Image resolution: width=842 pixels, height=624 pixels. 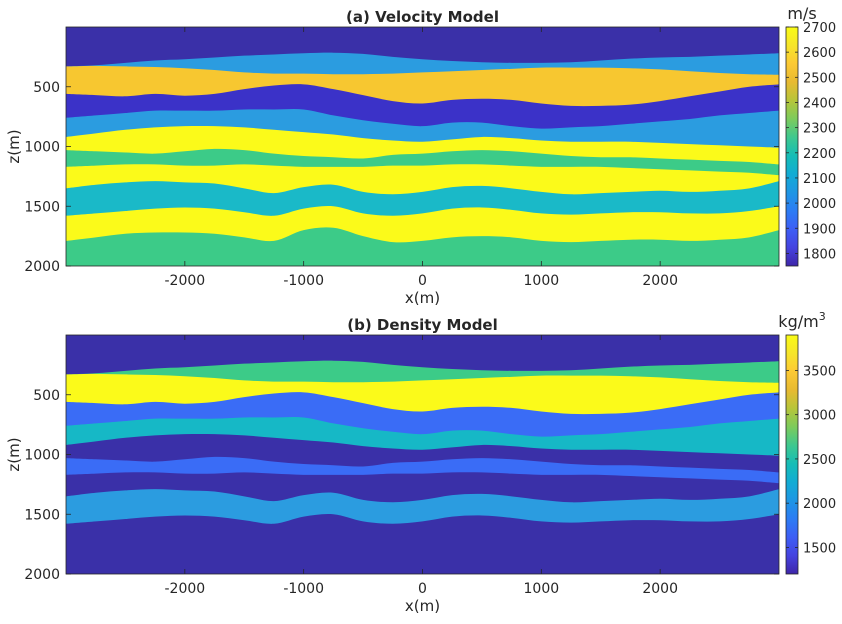 I want to click on colorbar-tick-label: 1800, so click(x=819, y=254).